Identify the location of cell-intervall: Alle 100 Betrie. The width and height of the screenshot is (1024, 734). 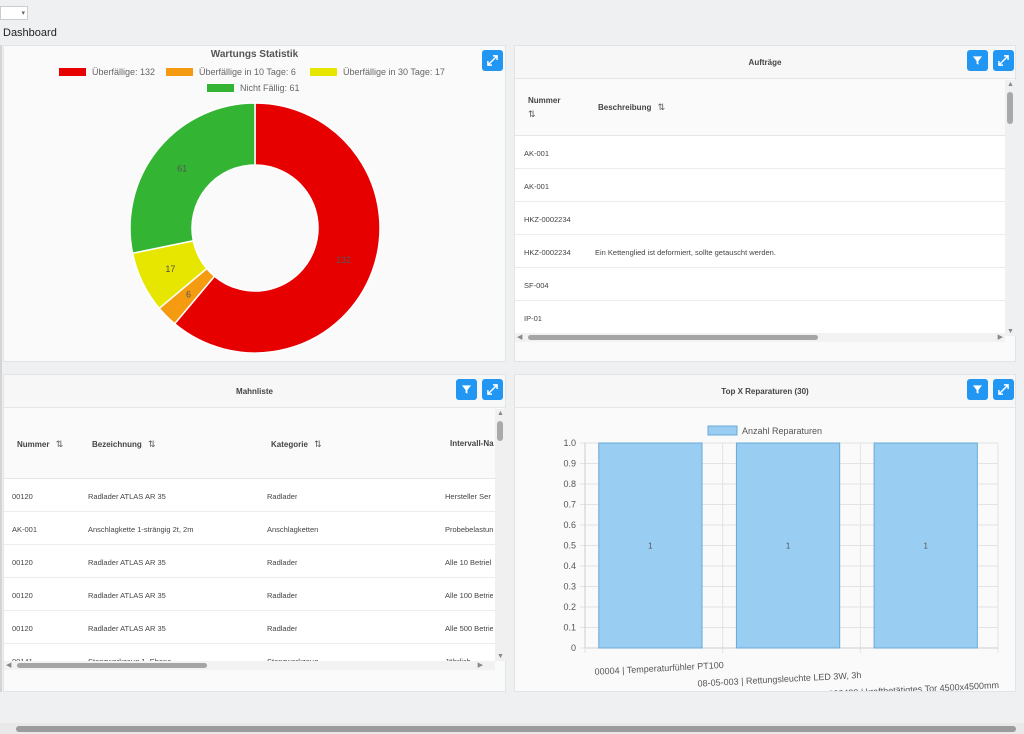
(469, 595).